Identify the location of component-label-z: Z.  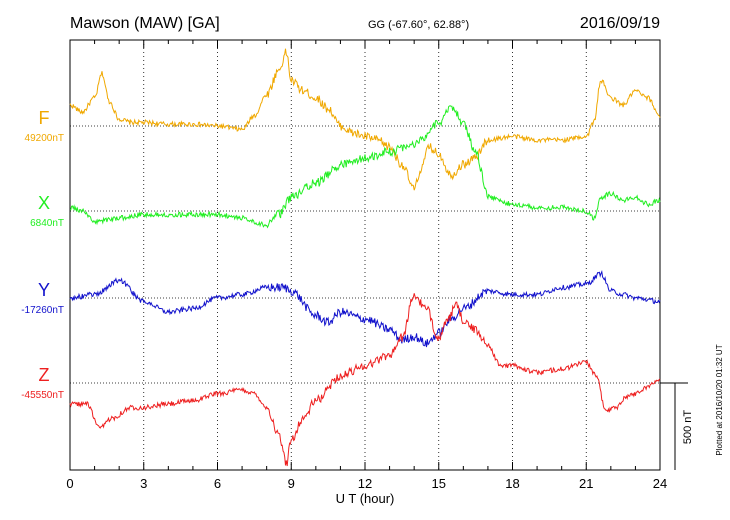
(44, 375).